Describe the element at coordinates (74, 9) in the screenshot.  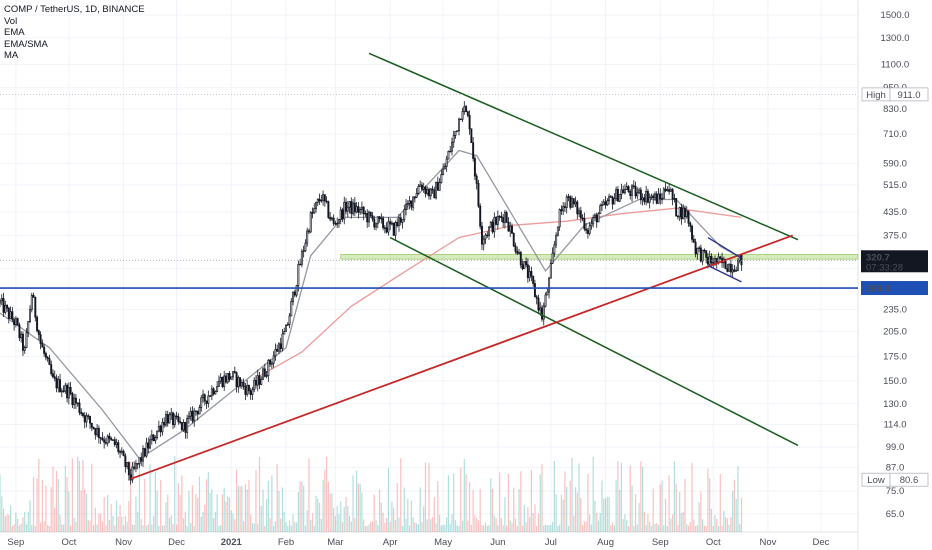
I see `legend-symbol: COMP / TetherUS, 1D, BINANCE` at that location.